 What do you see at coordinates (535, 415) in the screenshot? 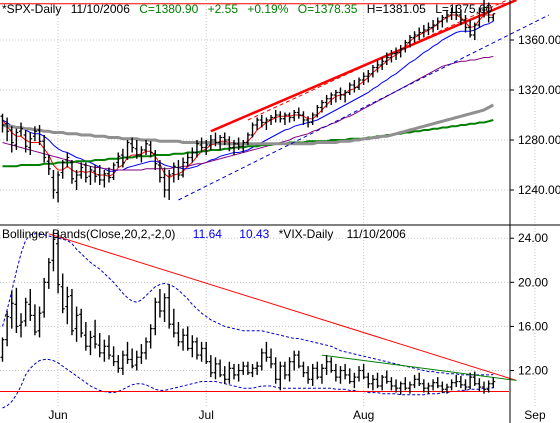
I see `x-tick-label: Sep` at bounding box center [535, 415].